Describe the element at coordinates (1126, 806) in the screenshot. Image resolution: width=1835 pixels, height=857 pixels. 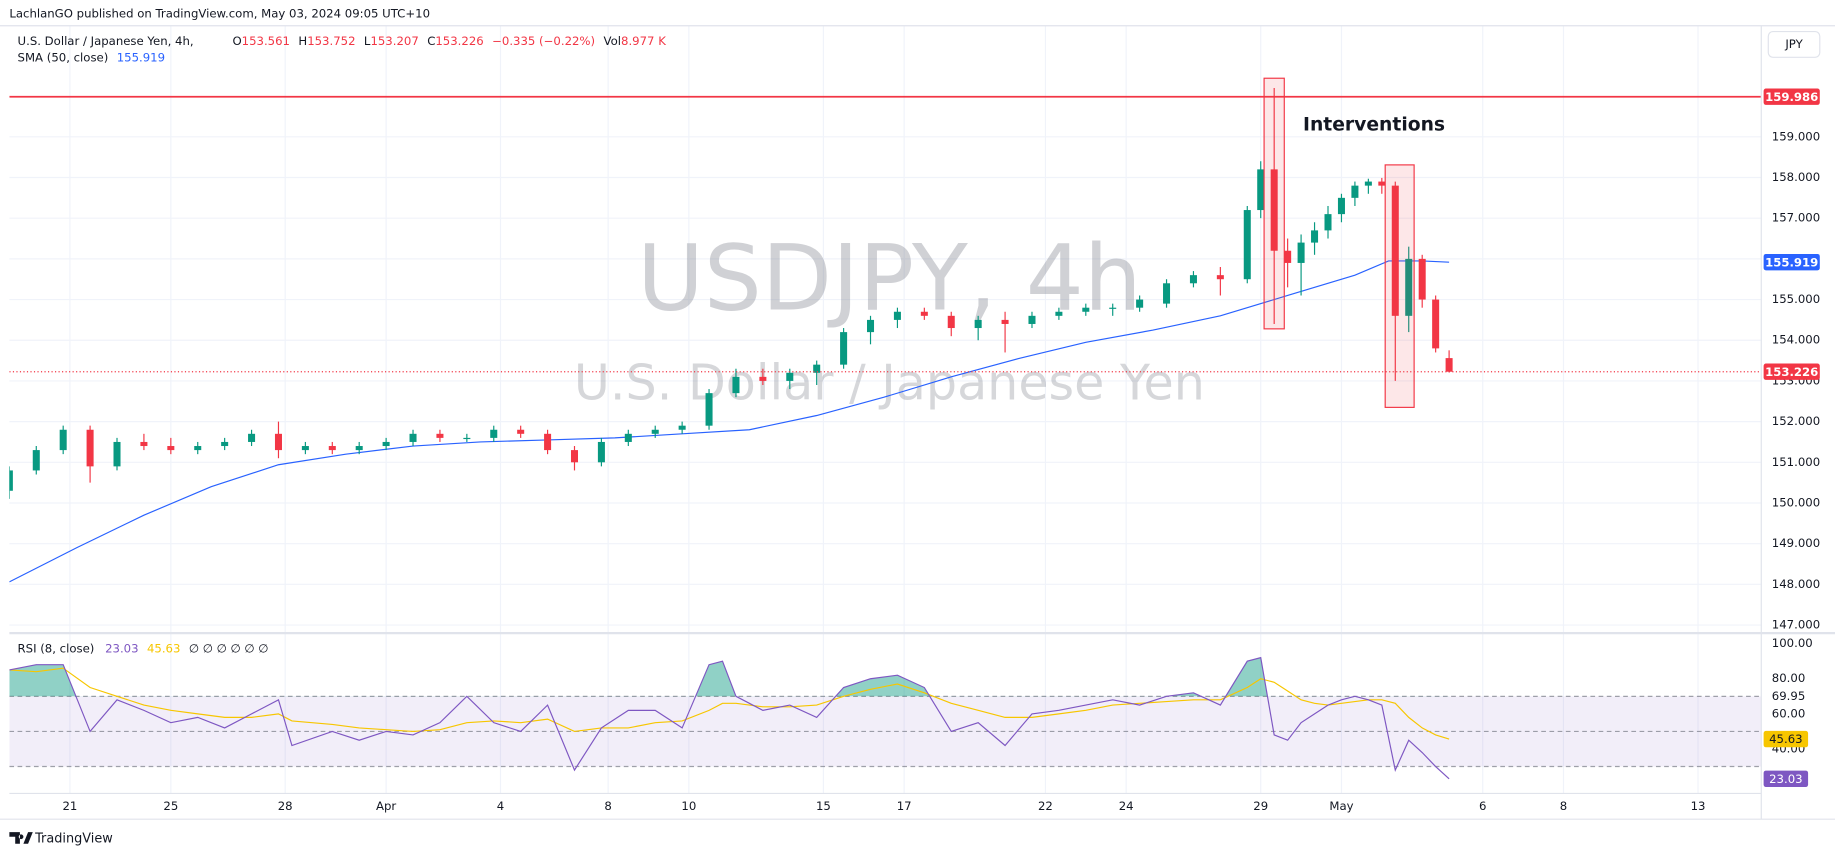
I see `x-tick-label: 24` at that location.